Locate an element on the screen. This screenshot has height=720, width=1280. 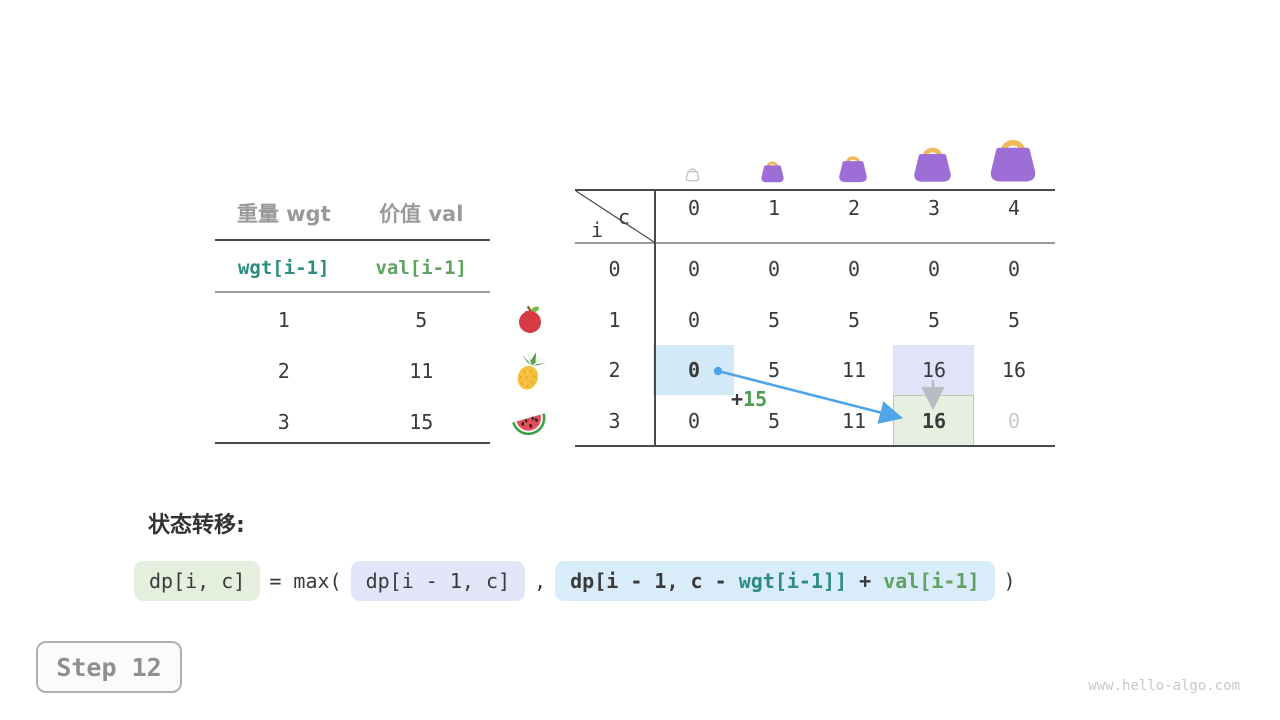
dp-cell-2-0: 0 is located at coordinates (694, 370).